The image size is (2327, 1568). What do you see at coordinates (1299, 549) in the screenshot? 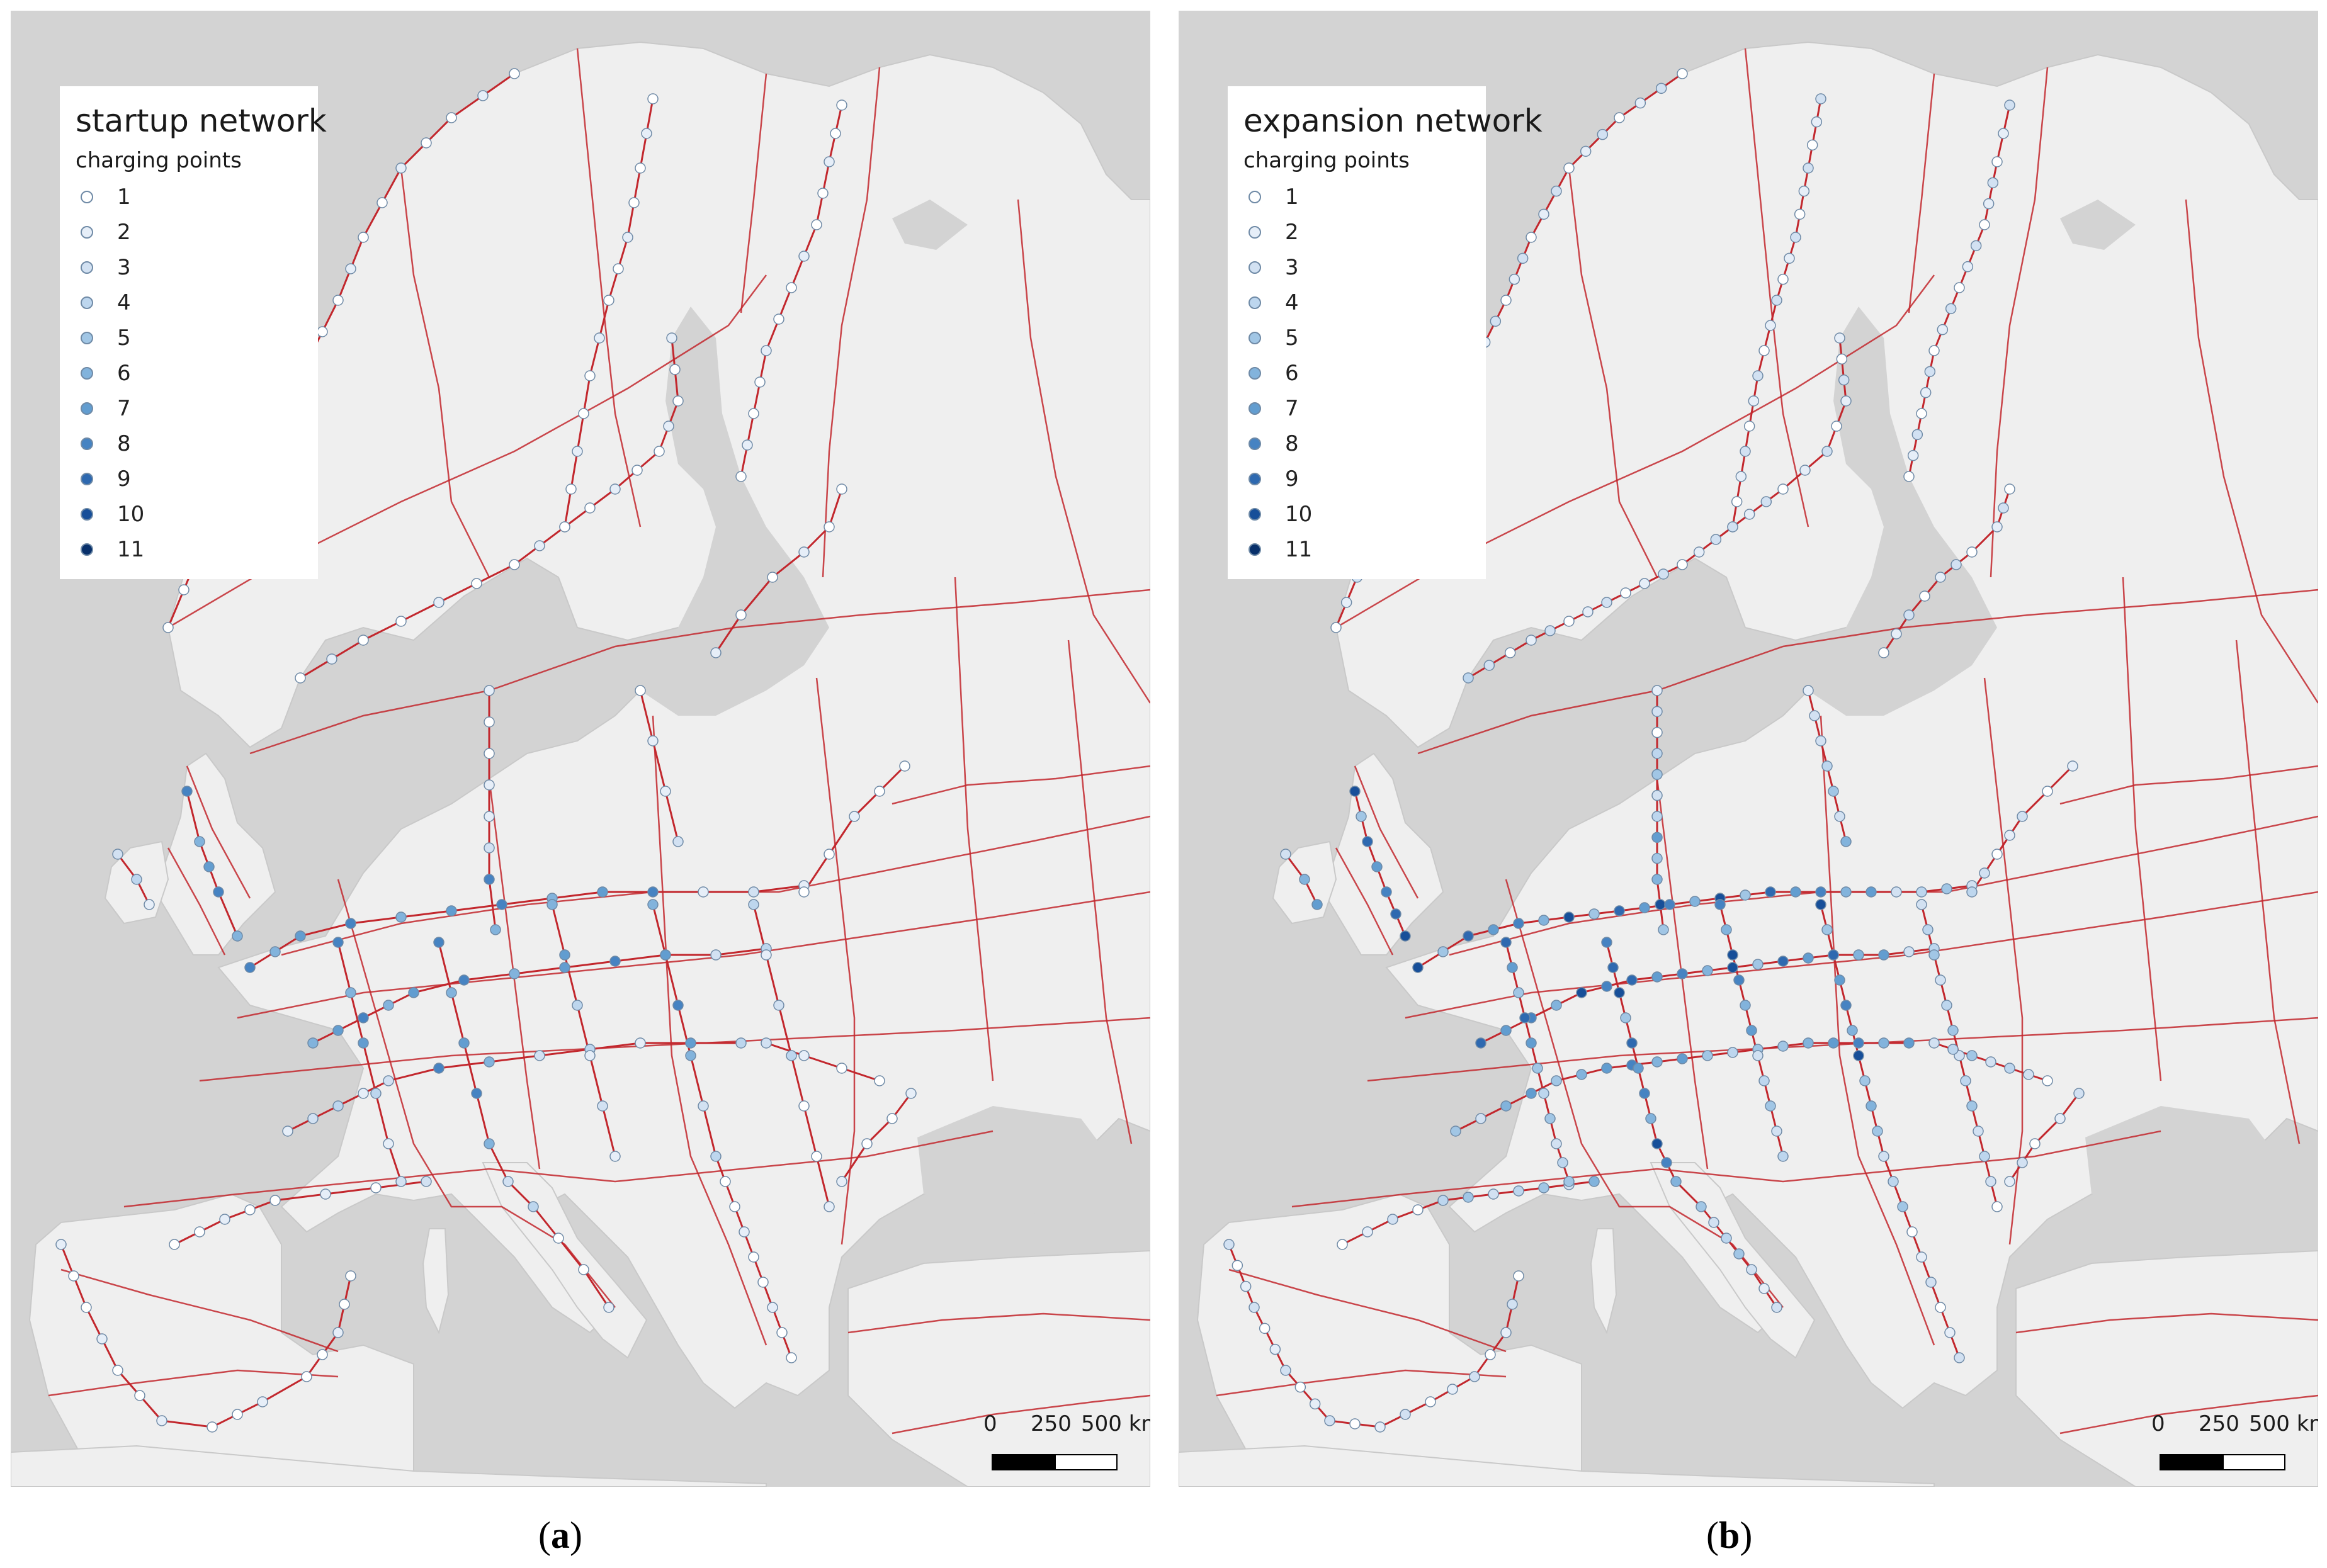
I see `legend-label: 11` at bounding box center [1299, 549].